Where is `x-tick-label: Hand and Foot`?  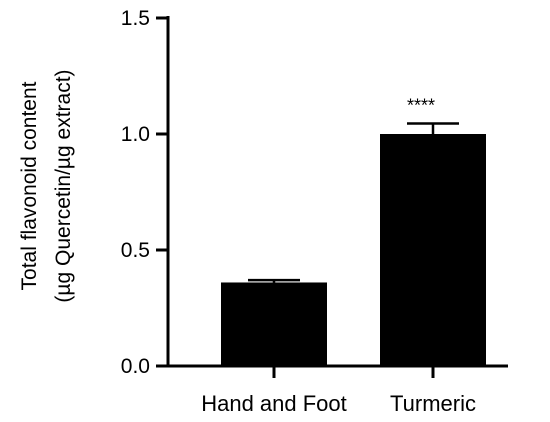 x-tick-label: Hand and Foot is located at coordinates (274, 403).